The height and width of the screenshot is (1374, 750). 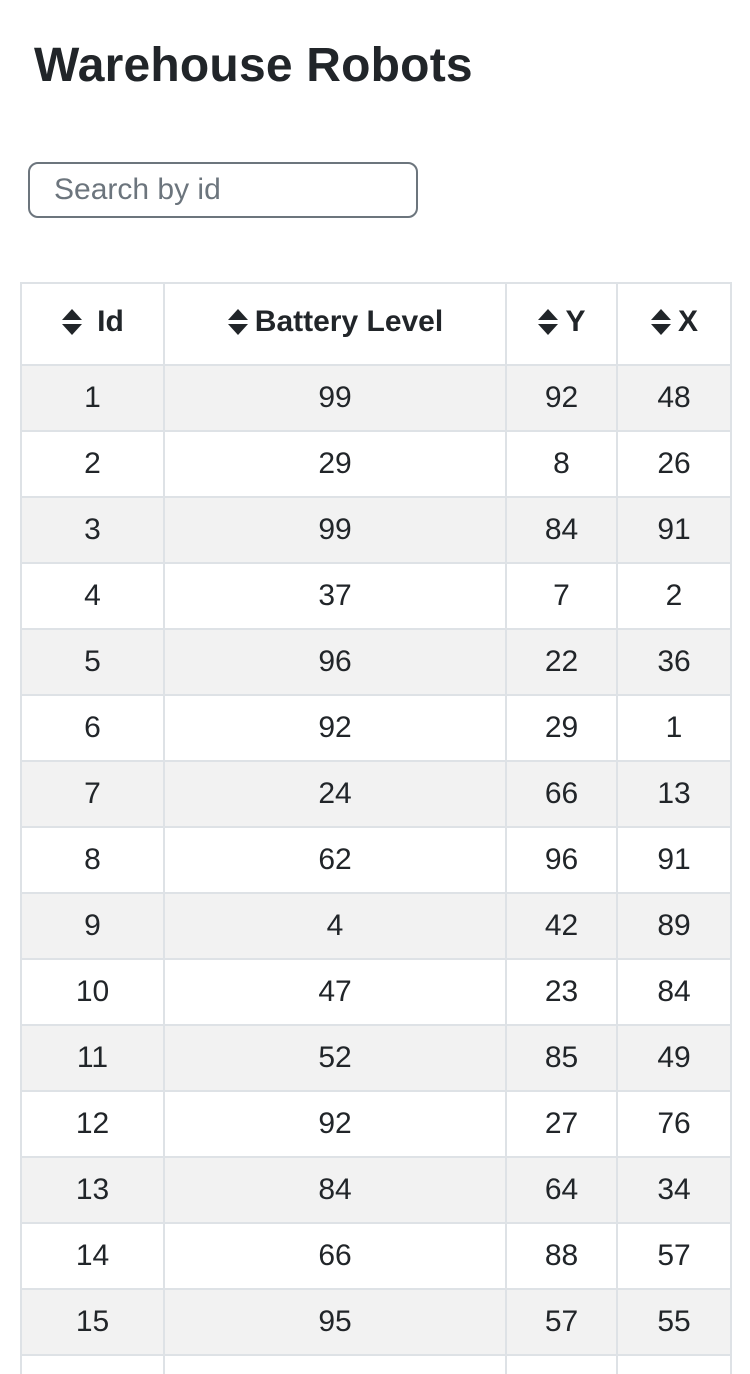 What do you see at coordinates (561, 992) in the screenshot?
I see `cell-y: 23` at bounding box center [561, 992].